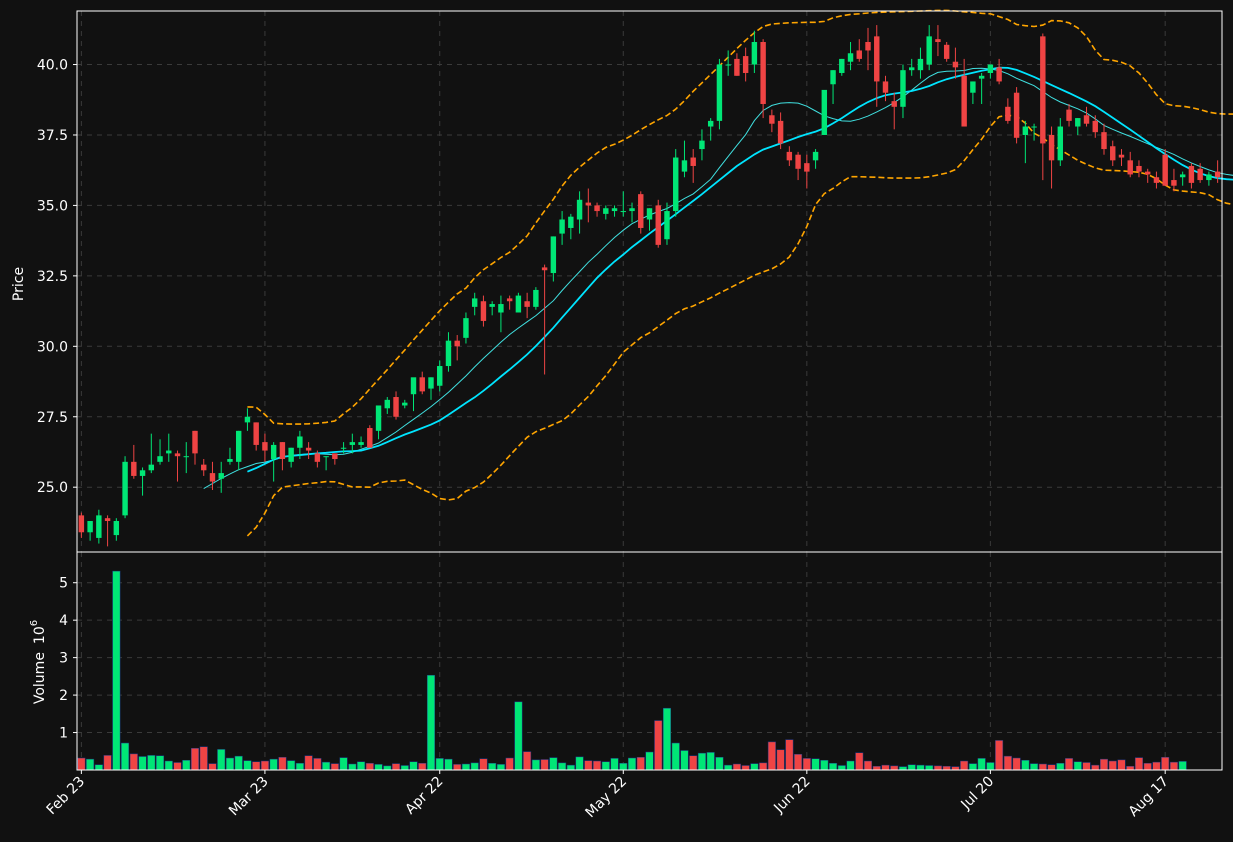 This screenshot has width=1233, height=842. Describe the element at coordinates (68, 659) in the screenshot. I see `volume-y-axis: 1 2 3 4 5` at that location.